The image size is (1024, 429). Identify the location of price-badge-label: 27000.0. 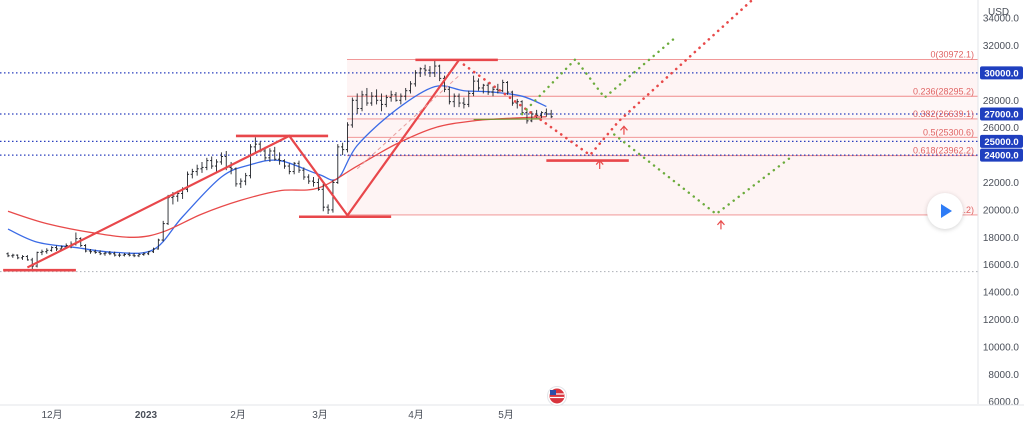
(1001, 115).